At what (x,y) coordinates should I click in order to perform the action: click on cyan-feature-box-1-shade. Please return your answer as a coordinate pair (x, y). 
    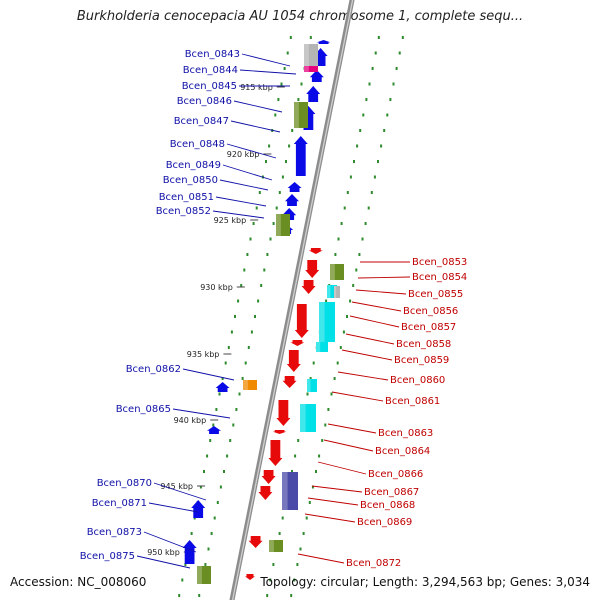
    Looking at the image, I should click on (322, 322).